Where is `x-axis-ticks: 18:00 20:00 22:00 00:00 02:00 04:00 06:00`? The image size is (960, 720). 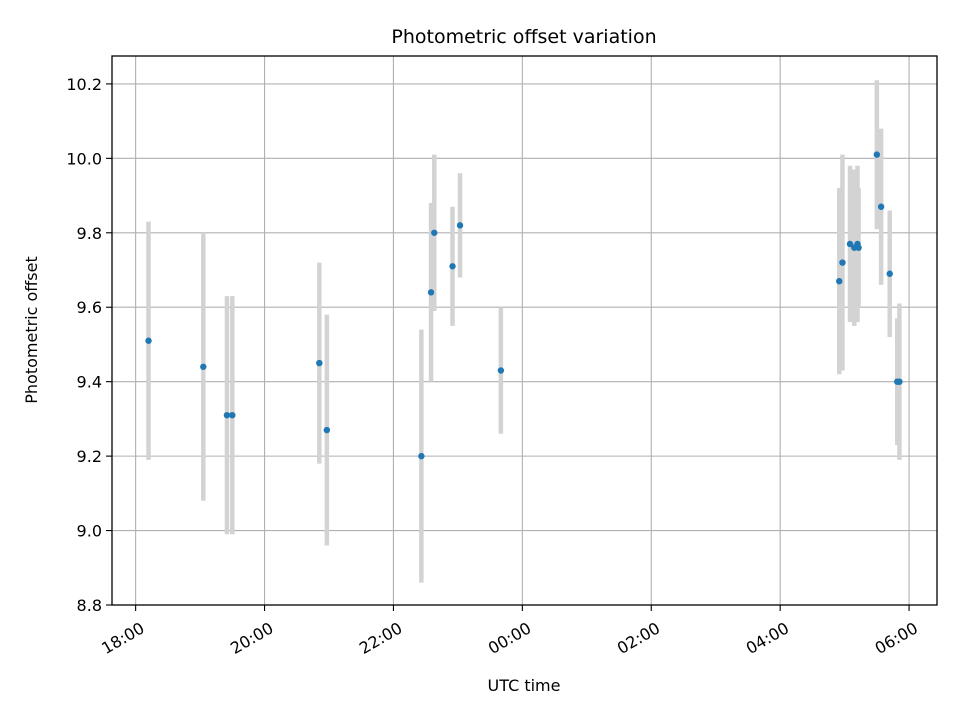
x-axis-ticks: 18:00 20:00 22:00 00:00 02:00 04:00 06:00 is located at coordinates (509, 631).